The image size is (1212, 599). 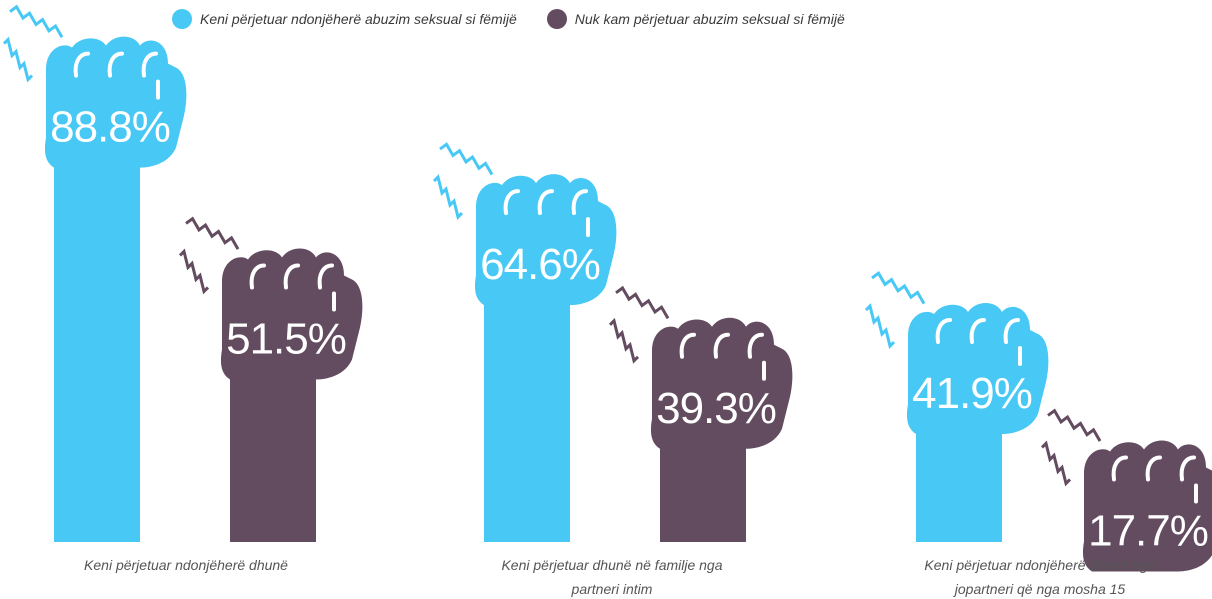 I want to click on data-label-1-1: 88.8%, so click(x=110, y=127).